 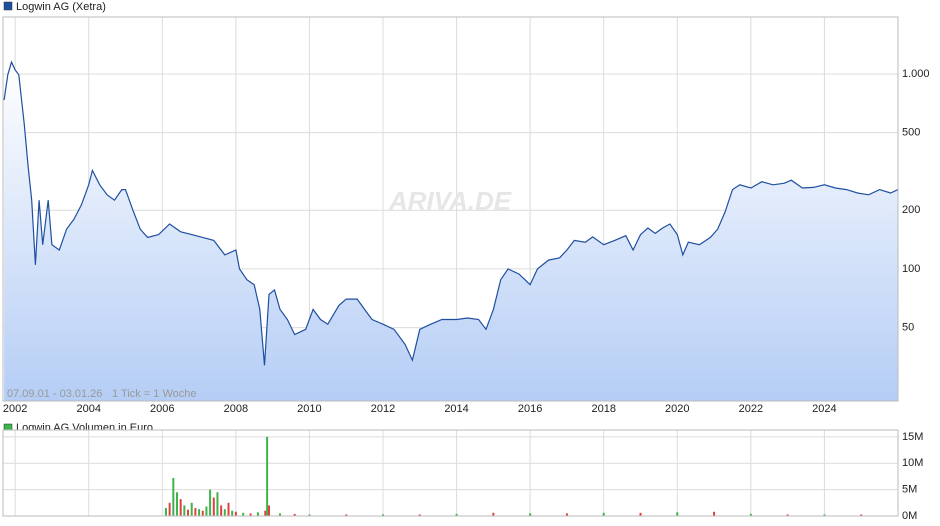 I want to click on x-tick-label: 2018, so click(x=603, y=409).